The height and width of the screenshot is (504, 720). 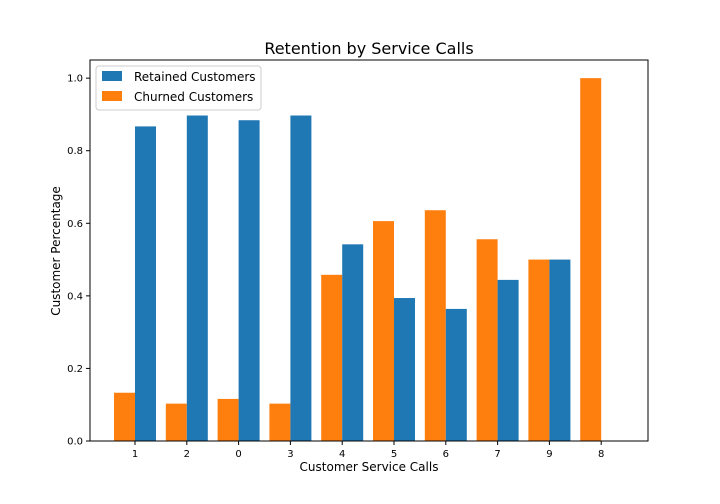 I want to click on legend-frame, so click(x=178, y=88).